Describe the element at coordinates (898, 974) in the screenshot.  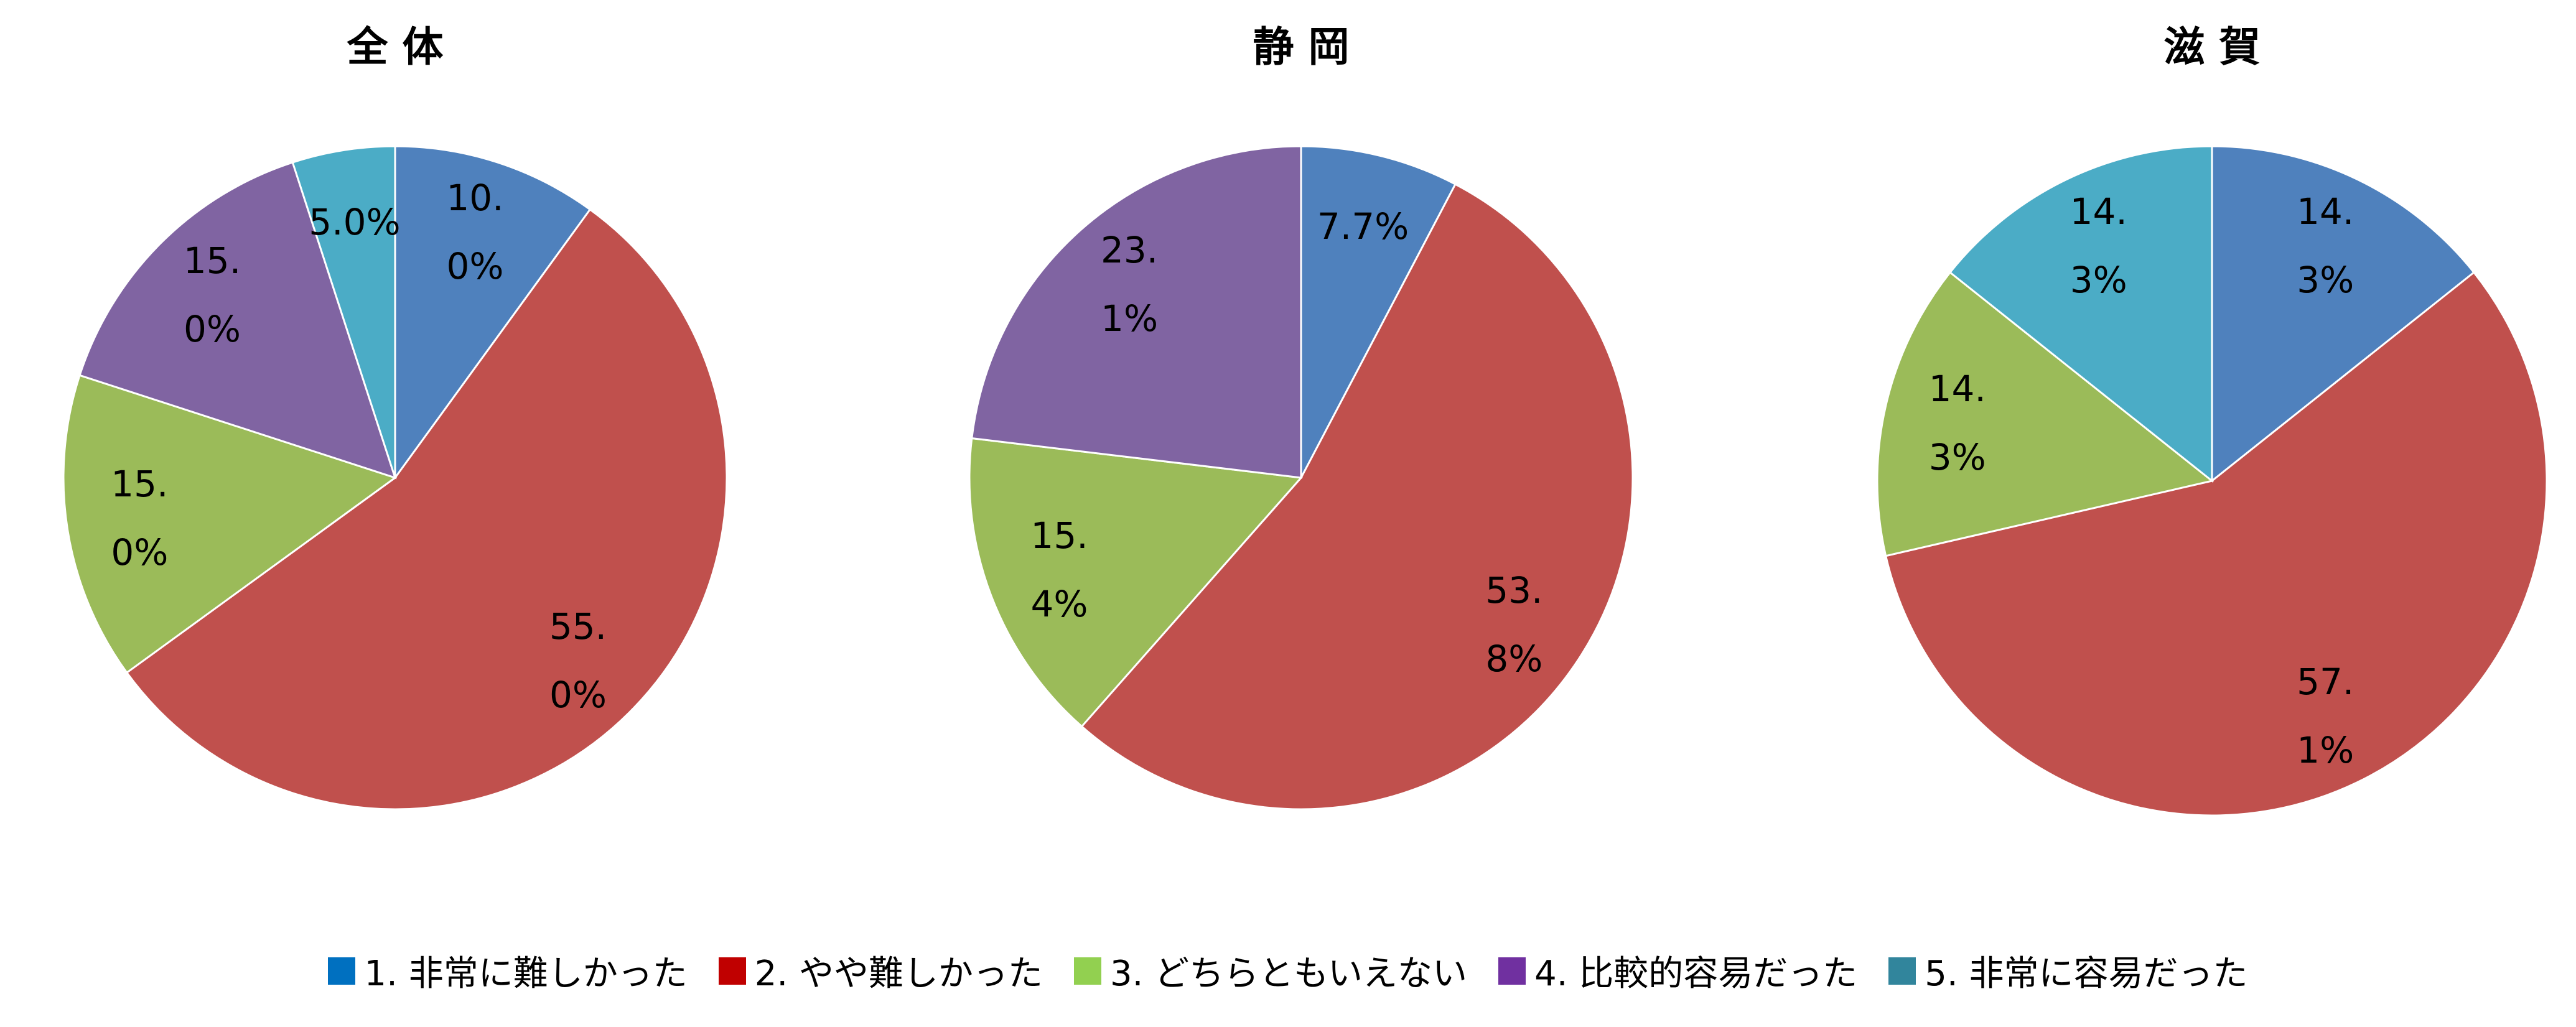
I see `legend-label: 2. やや難しかった` at that location.